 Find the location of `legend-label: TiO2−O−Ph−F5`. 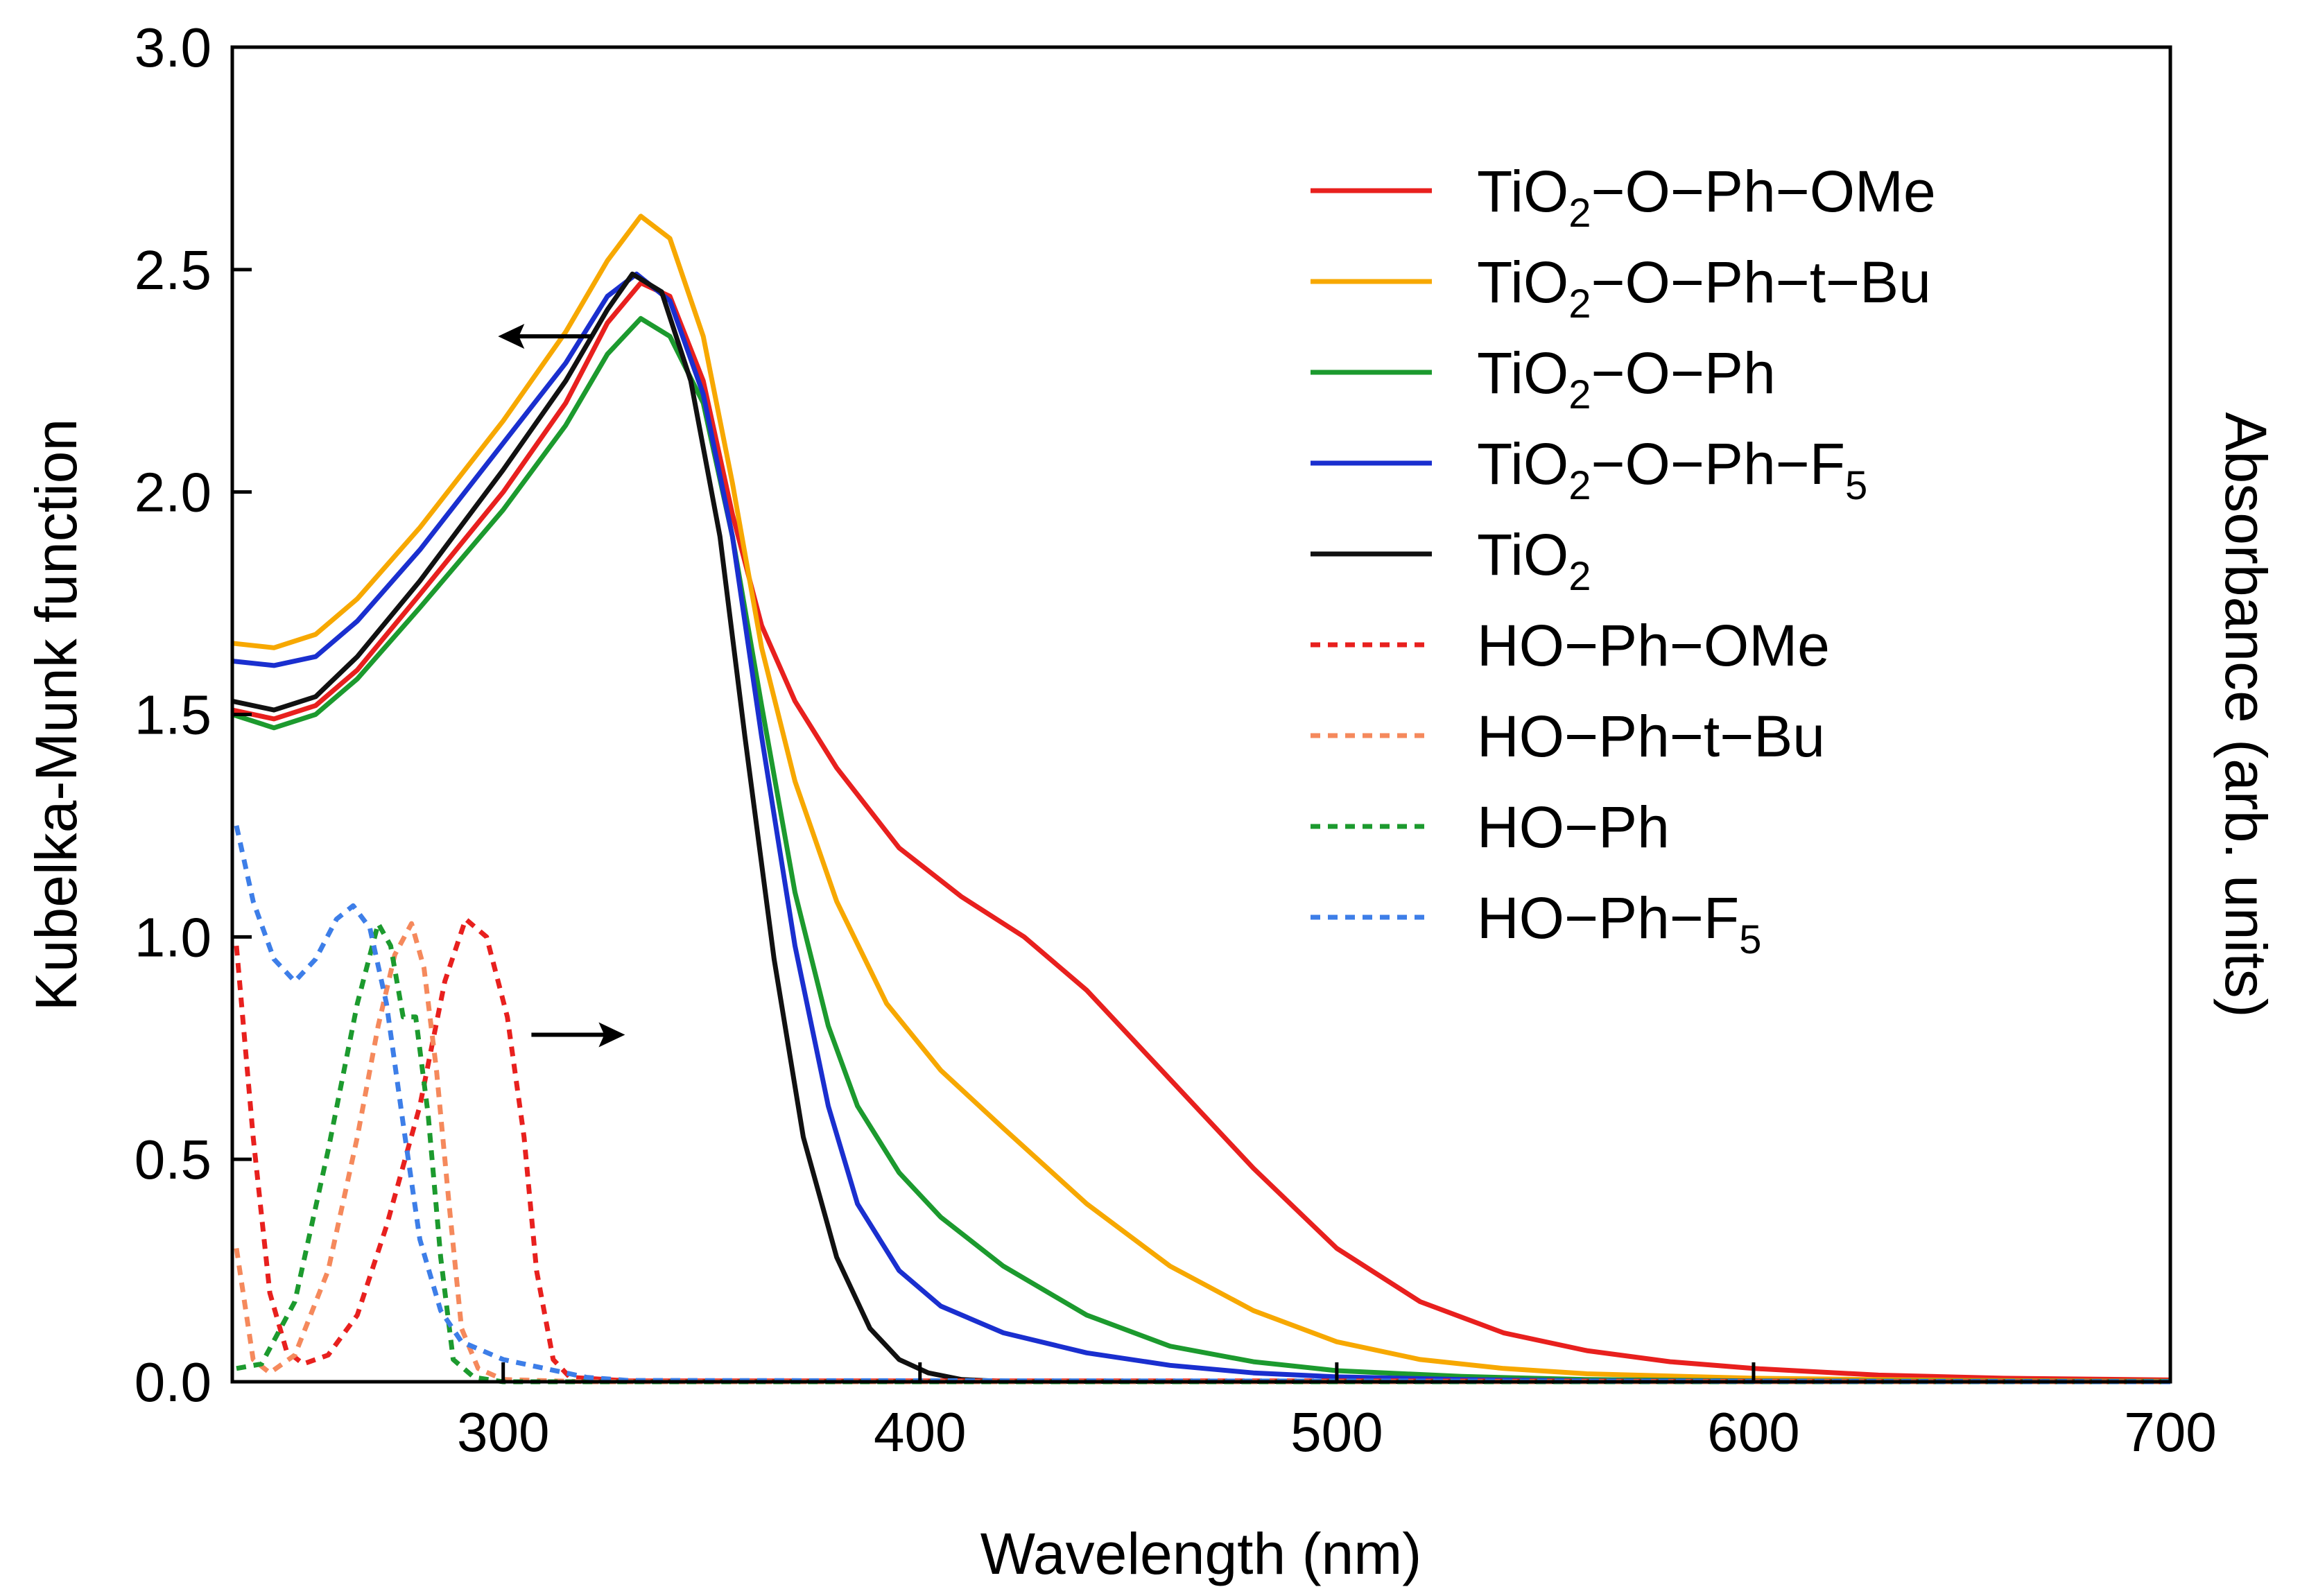

legend-label: TiO2−O−Ph−F5 is located at coordinates (1672, 469).